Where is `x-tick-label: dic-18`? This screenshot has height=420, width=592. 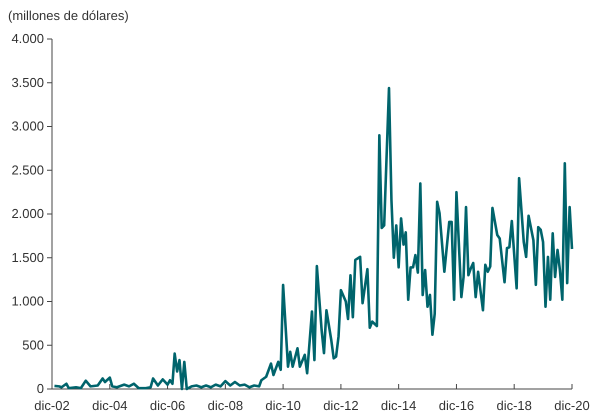 x-tick-label: dic-18 is located at coordinates (514, 406).